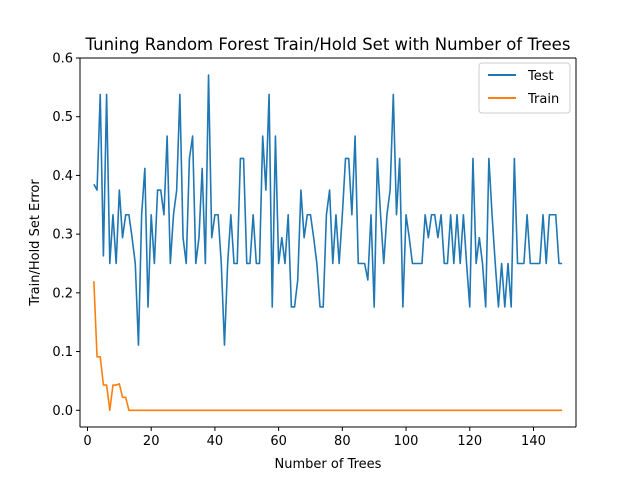 The width and height of the screenshot is (640, 480). What do you see at coordinates (151, 441) in the screenshot?
I see `x-tick-label: 20` at bounding box center [151, 441].